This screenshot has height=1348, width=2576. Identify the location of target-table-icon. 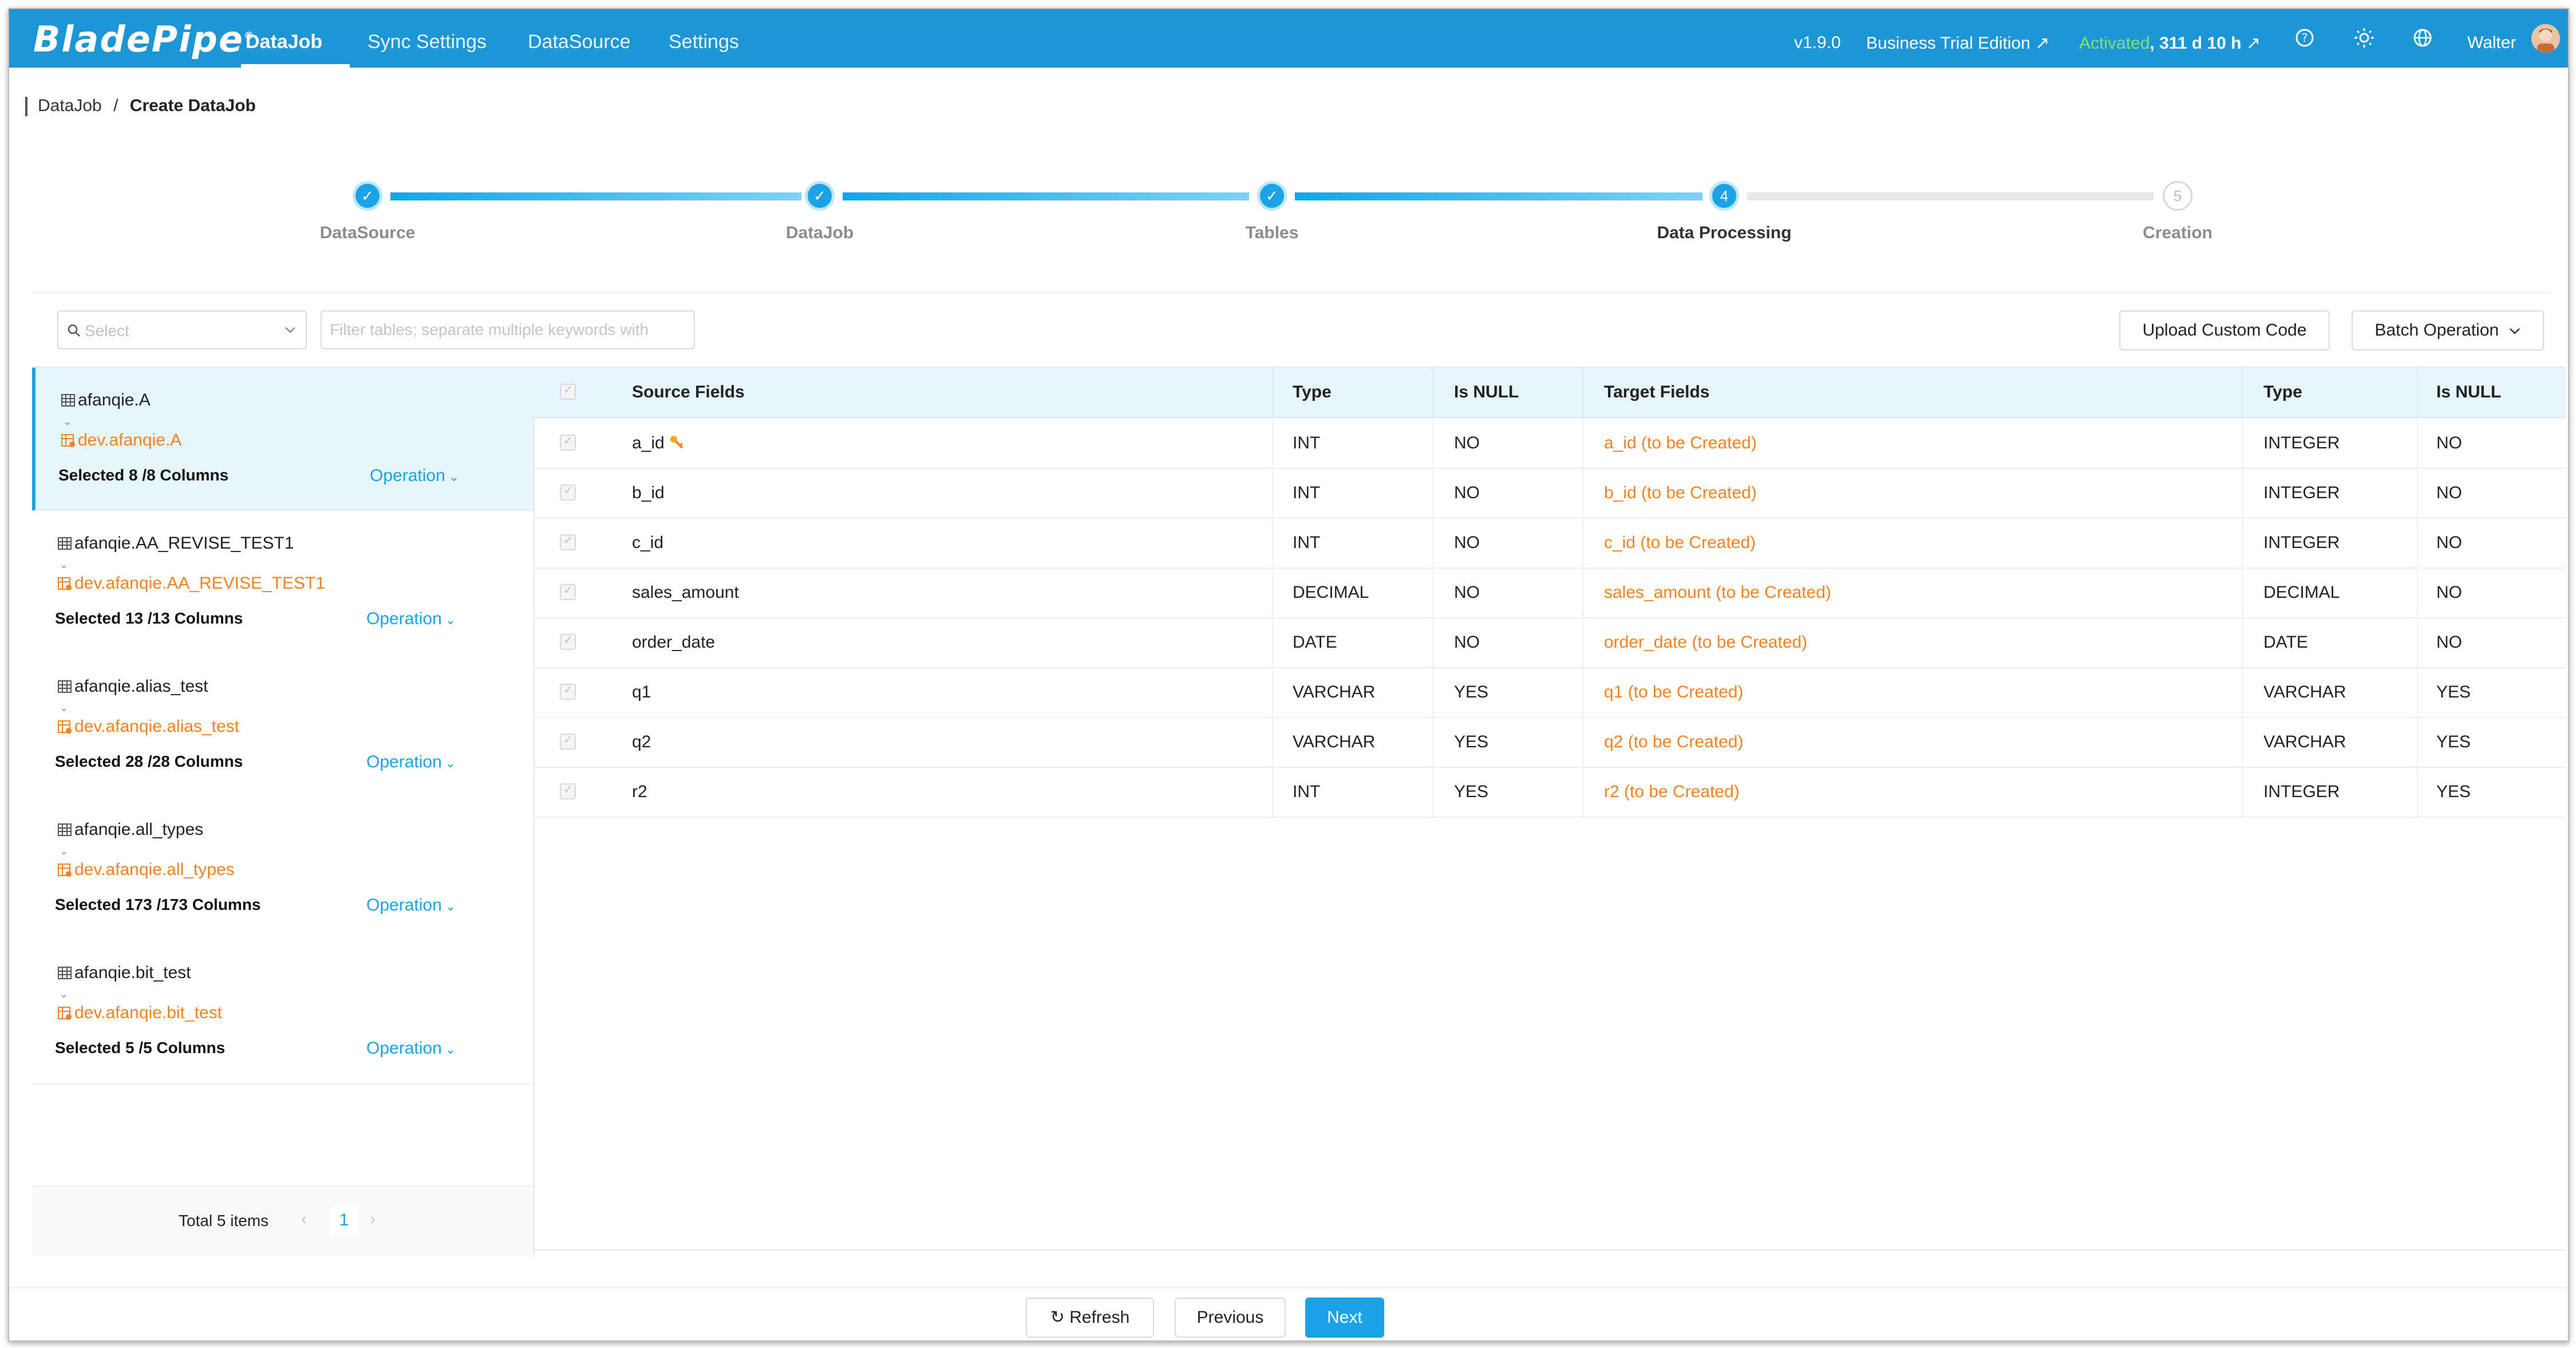
(64, 583).